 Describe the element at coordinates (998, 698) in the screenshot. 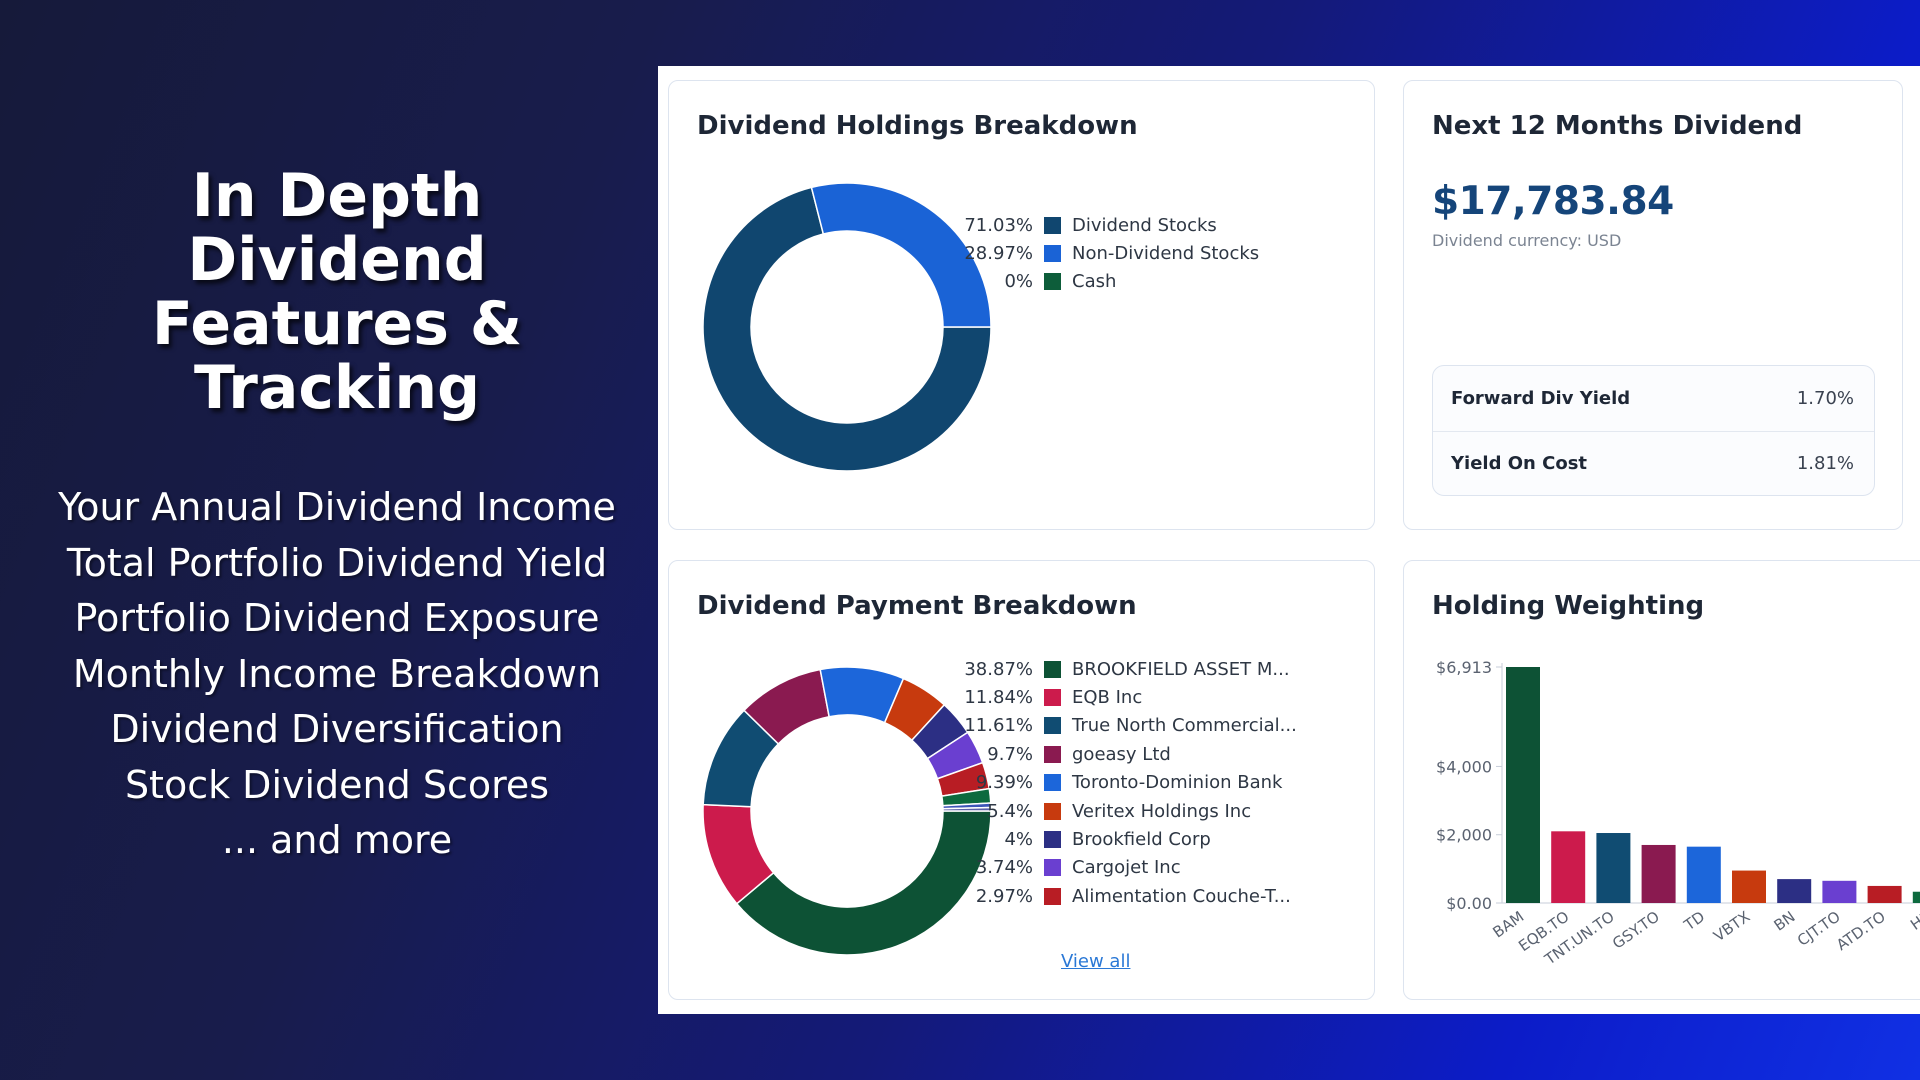

I see `legend-percent: 11.84%` at that location.